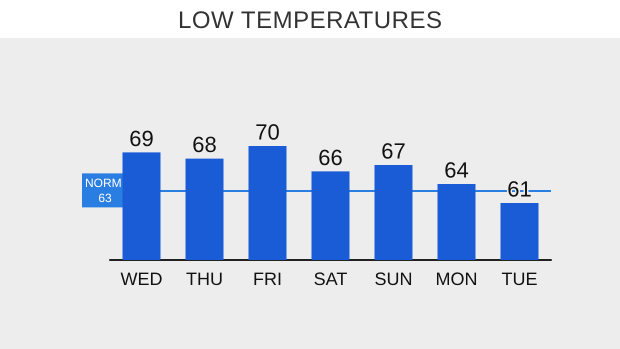 Image resolution: width=620 pixels, height=349 pixels. I want to click on x-tick-label: TUE, so click(520, 279).